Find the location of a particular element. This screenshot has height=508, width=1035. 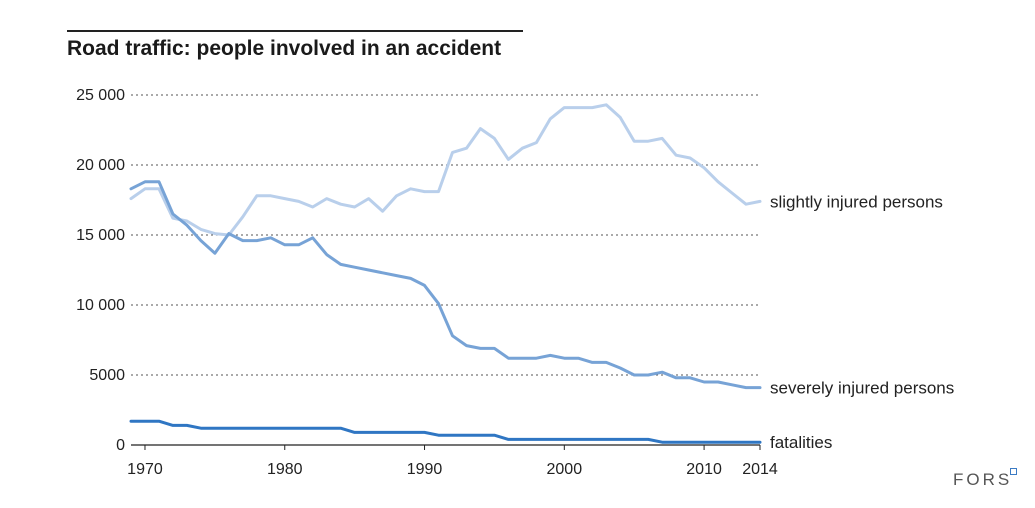

y-tick-label: 0 is located at coordinates (120, 445).